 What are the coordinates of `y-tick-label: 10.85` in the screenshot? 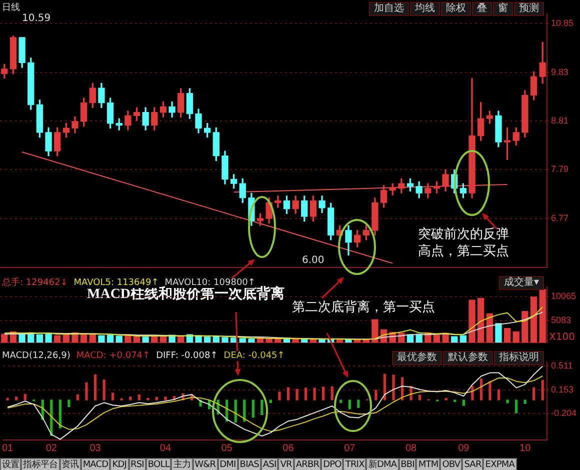 It's located at (562, 23).